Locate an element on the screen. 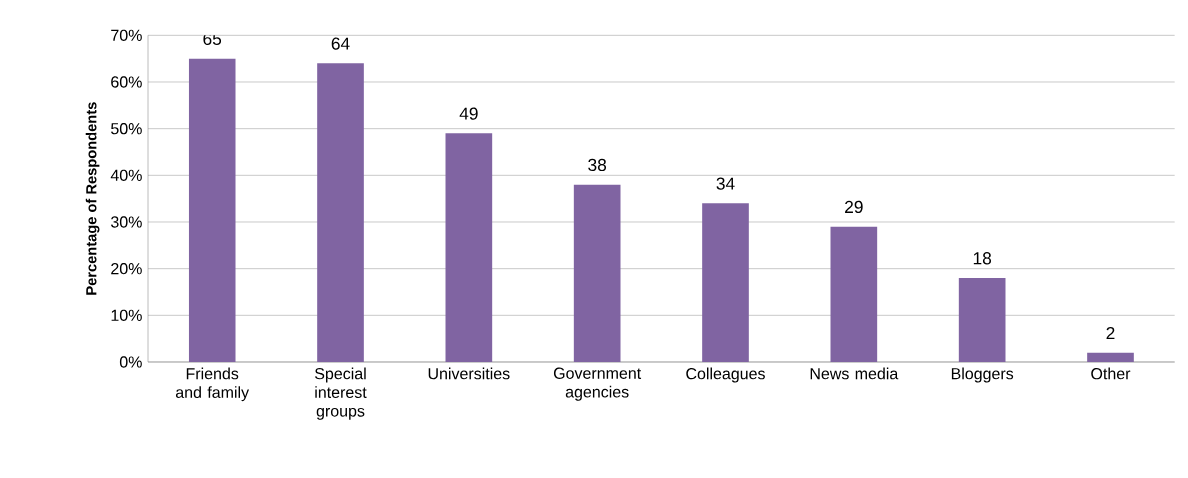 The width and height of the screenshot is (1188, 478). y-tick-label: 20% is located at coordinates (126, 269).